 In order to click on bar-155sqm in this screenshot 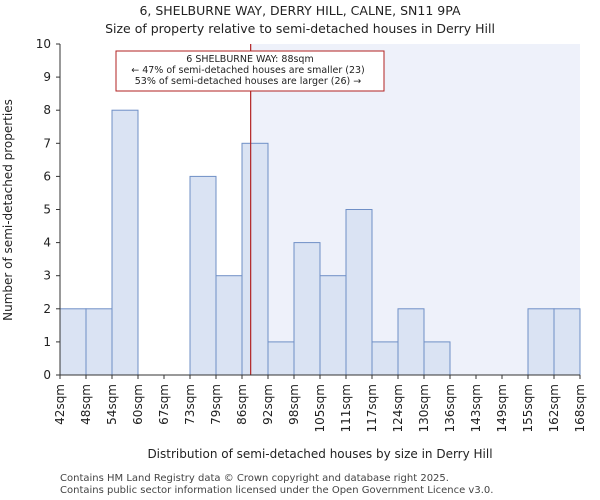, I will do `click(541, 342)`.